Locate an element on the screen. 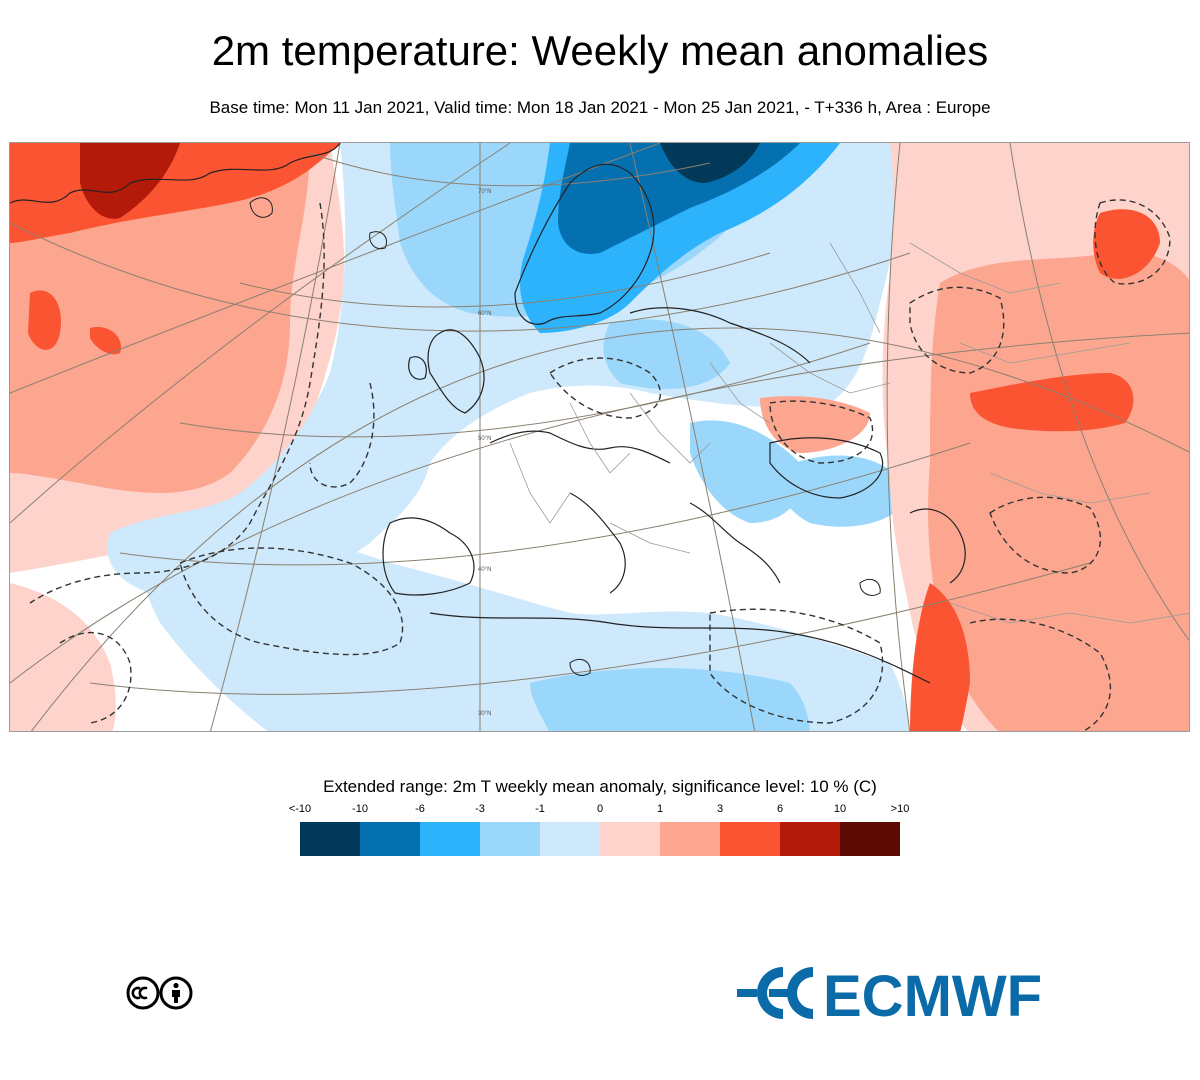  legend-tick: <-10 is located at coordinates (300, 809).